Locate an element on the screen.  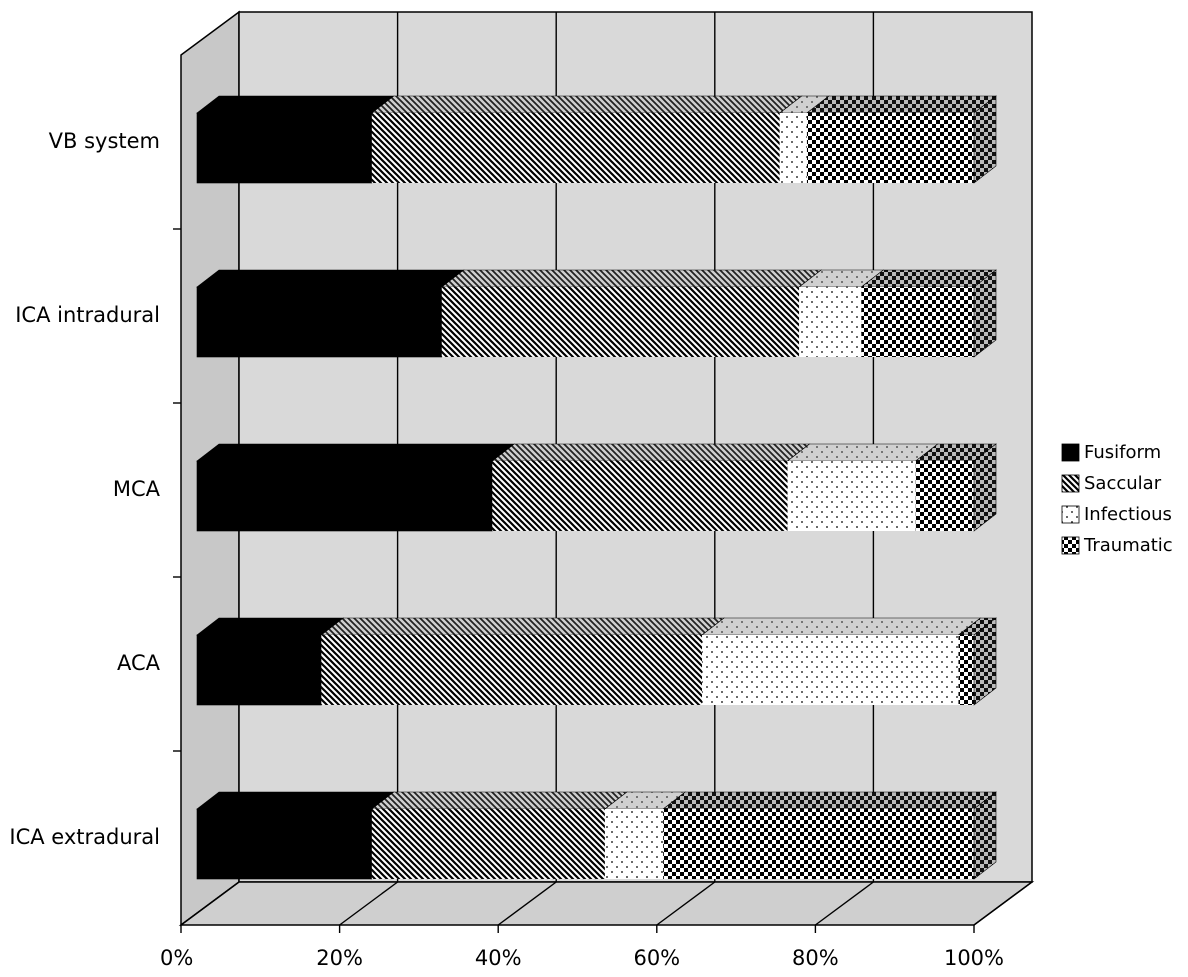
bar-top-fusiform-mca is located at coordinates (356, 452).